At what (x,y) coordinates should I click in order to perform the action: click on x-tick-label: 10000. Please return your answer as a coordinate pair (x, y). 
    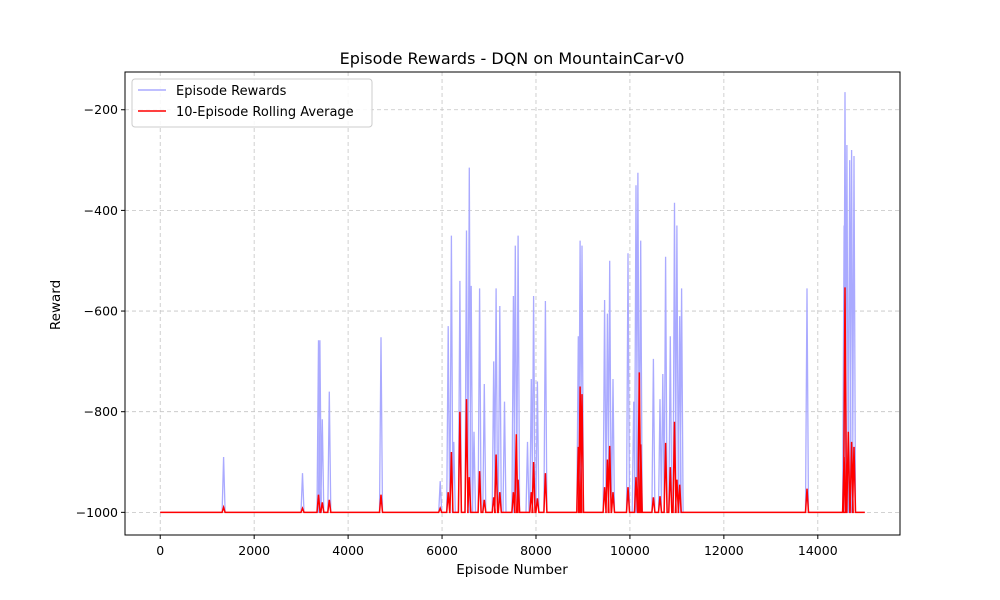
    Looking at the image, I should click on (630, 550).